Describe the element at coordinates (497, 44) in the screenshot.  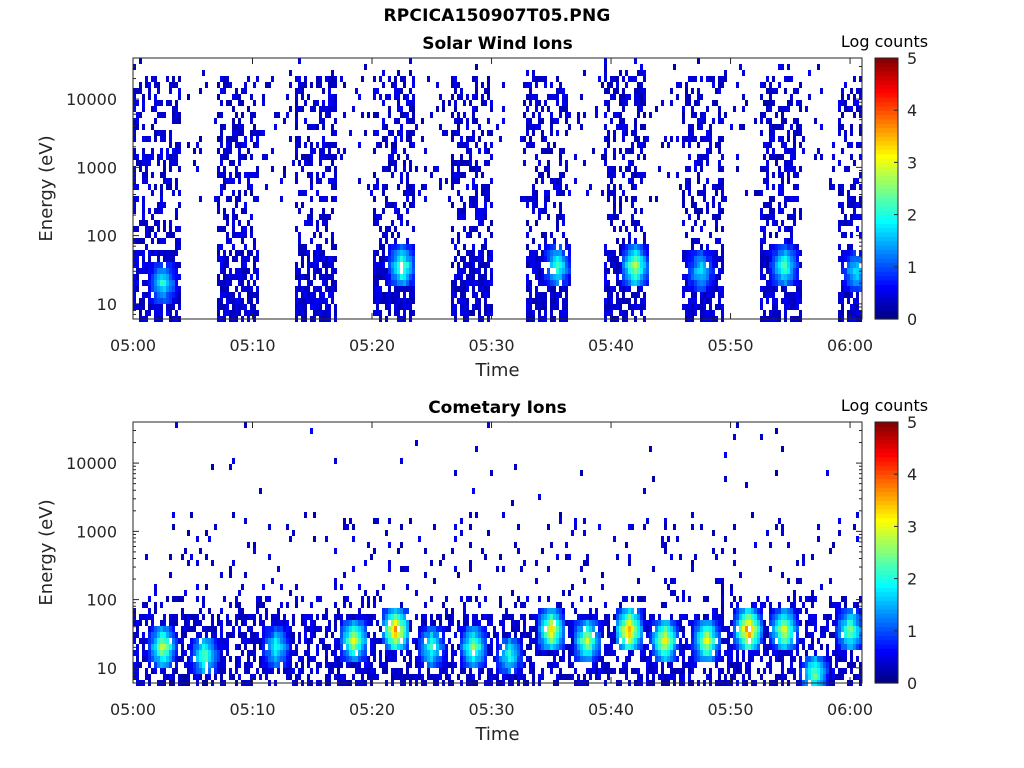
I see `panel-title: Solar Wind Ions` at that location.